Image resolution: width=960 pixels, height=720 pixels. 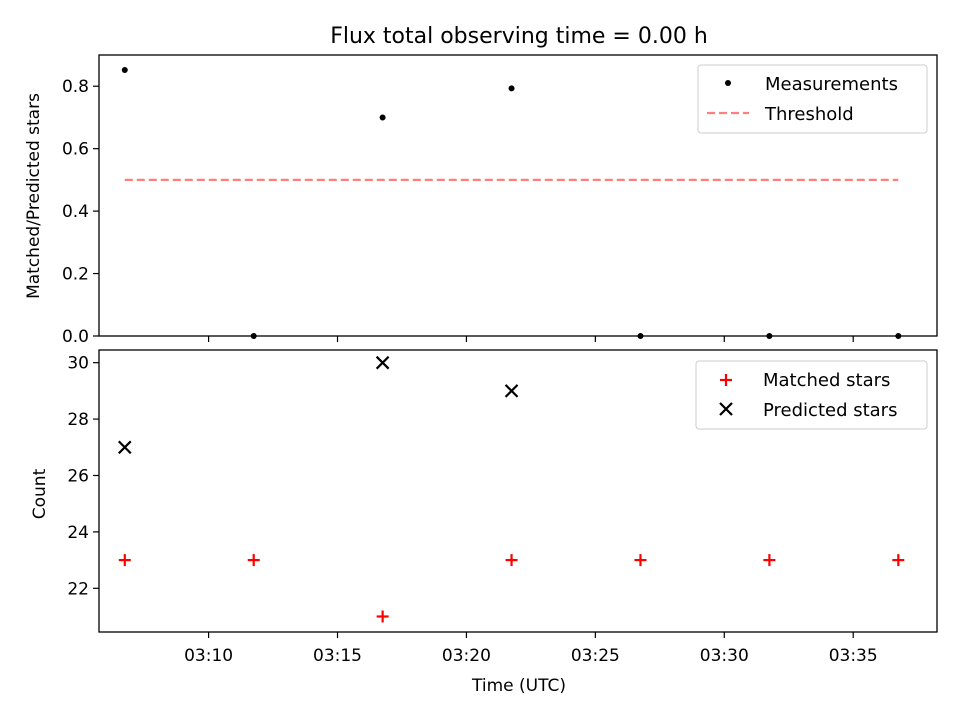 I want to click on x-tick-label: 03:30, so click(x=724, y=656).